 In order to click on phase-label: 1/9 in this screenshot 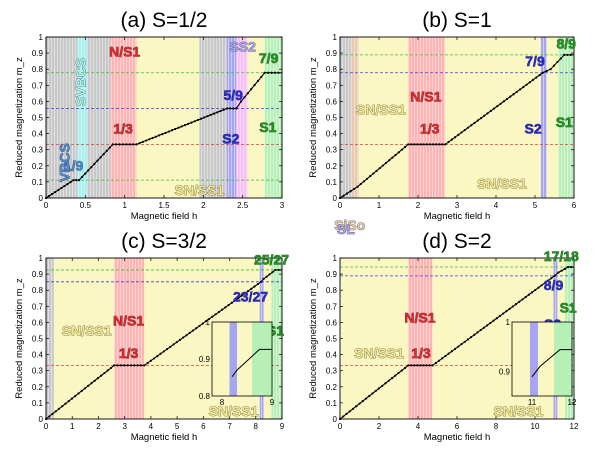, I will do `click(74, 166)`.